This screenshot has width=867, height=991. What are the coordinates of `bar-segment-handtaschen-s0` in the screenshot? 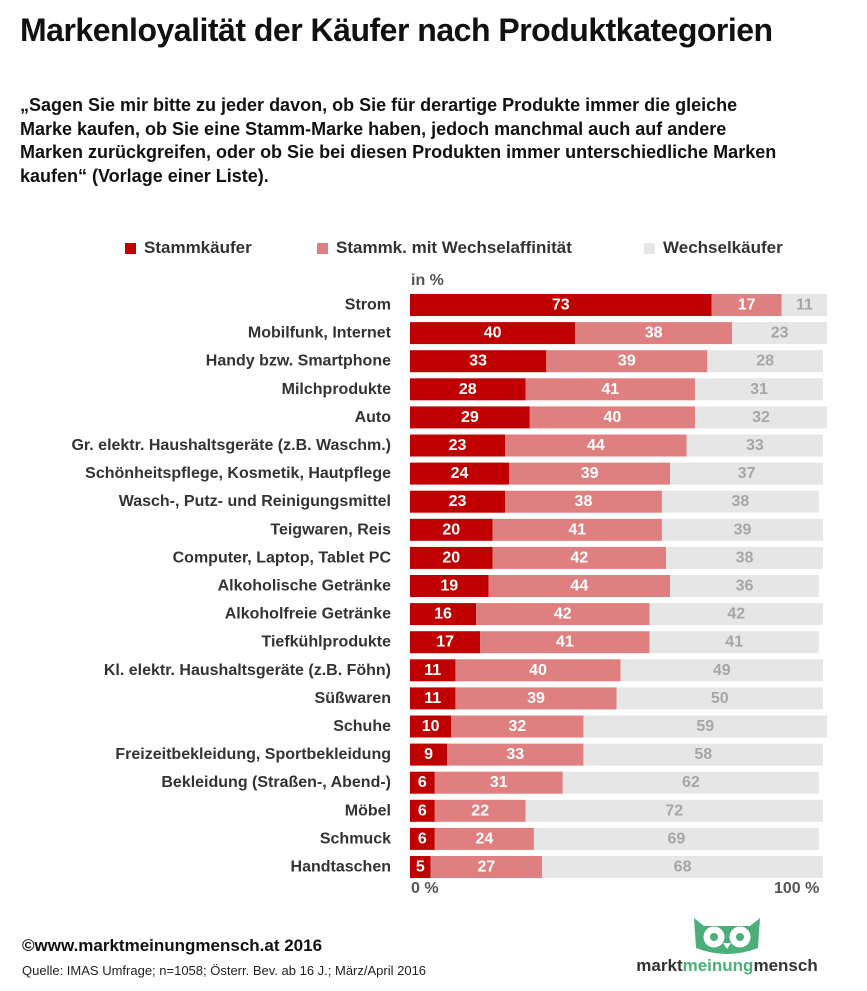 It's located at (420, 867).